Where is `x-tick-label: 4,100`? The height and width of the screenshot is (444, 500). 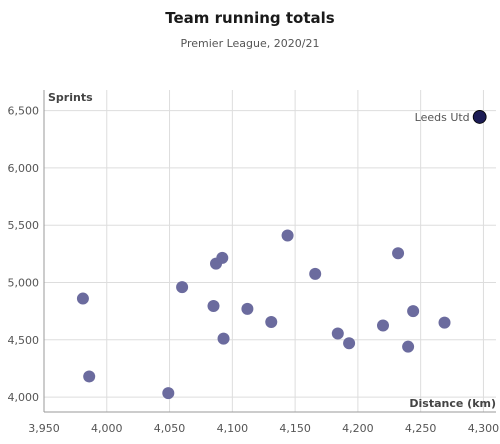
x-tick-label: 4,100 is located at coordinates (233, 428).